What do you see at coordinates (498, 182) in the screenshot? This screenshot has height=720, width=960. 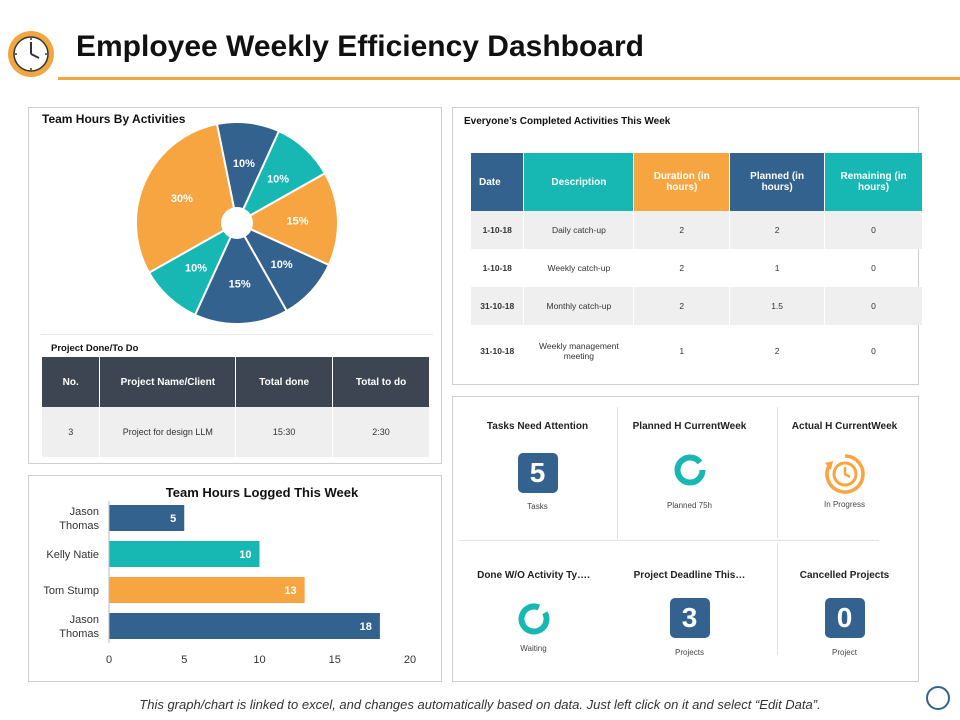 I see `col-header-date: Date` at bounding box center [498, 182].